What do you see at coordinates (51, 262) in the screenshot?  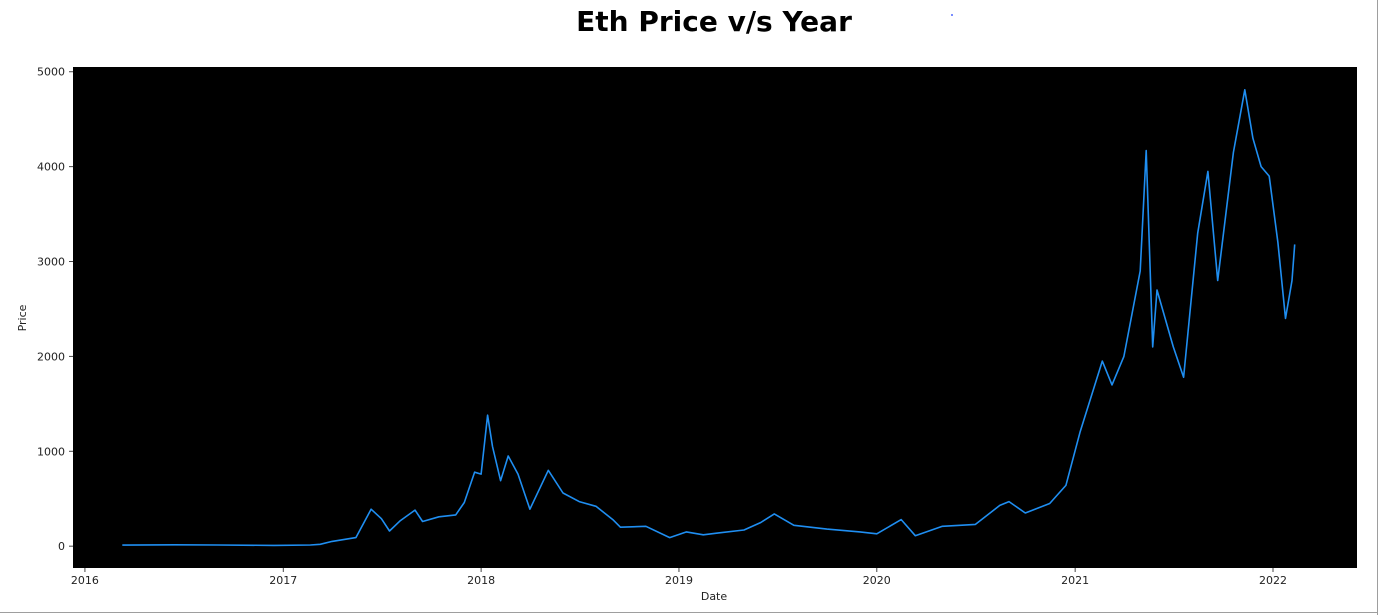 I see `y-tick-label: 3000` at bounding box center [51, 262].